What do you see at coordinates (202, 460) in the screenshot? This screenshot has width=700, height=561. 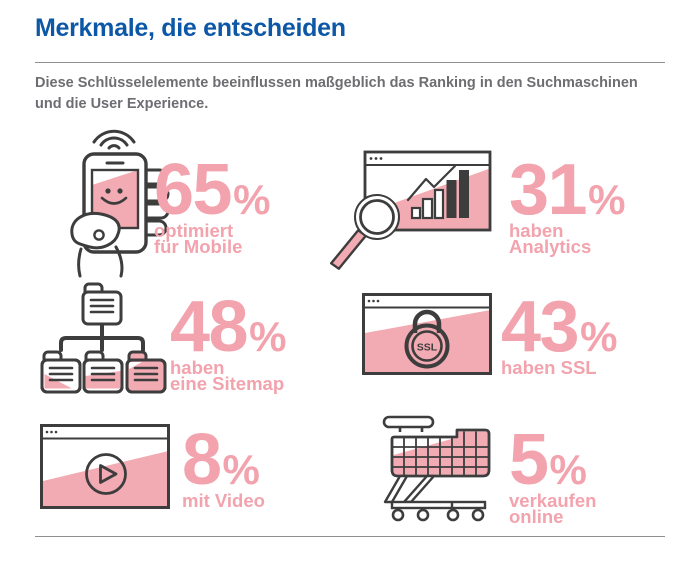 I see `stat-value: 8` at bounding box center [202, 460].